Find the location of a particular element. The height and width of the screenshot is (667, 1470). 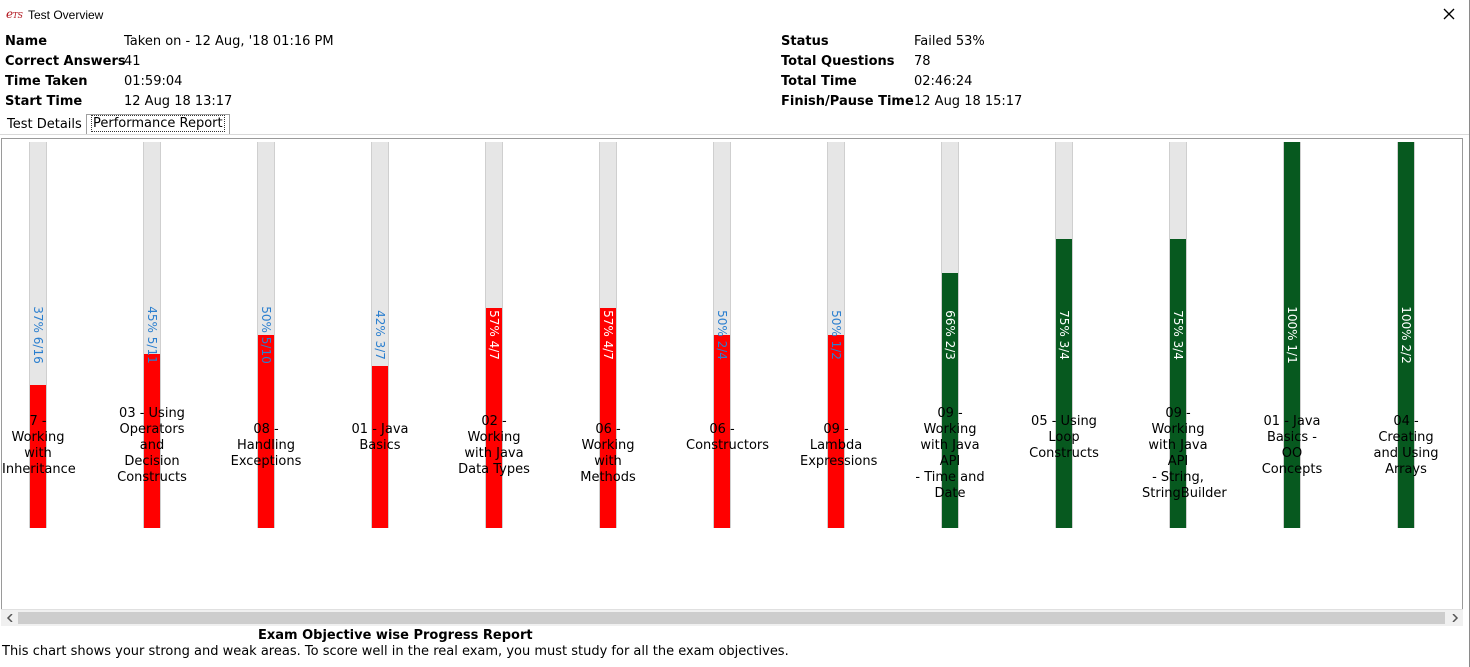

scroll-thumb is located at coordinates (731, 618).